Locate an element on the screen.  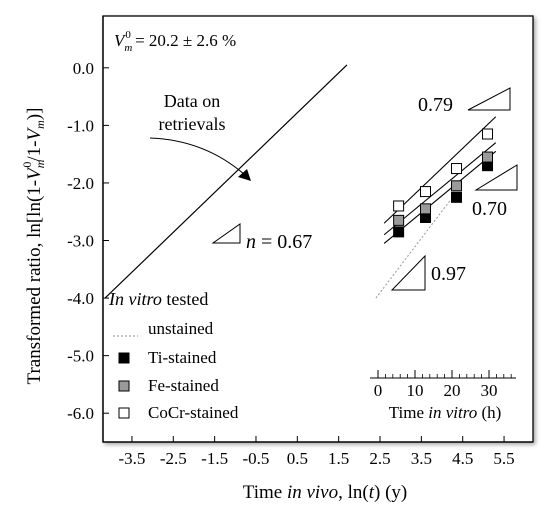
y-tick-label: -3.0 is located at coordinates (80, 241).